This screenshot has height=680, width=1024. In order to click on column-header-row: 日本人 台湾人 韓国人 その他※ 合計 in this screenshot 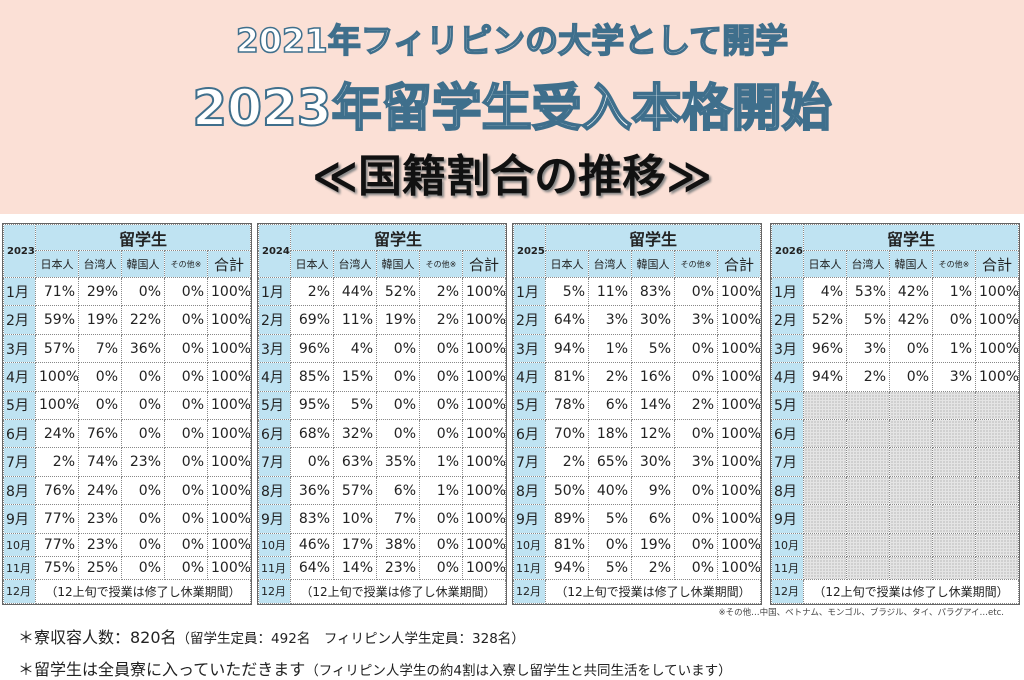, I will do `click(382, 264)`.